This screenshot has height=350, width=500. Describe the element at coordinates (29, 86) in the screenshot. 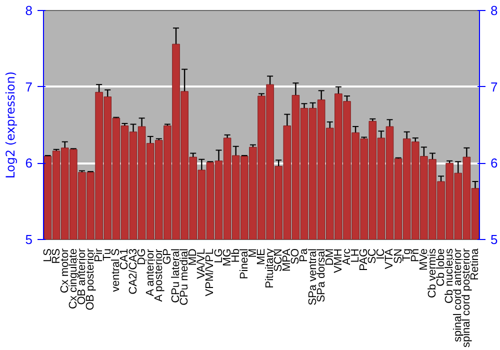

I see `y-tick-label: 7` at that location.